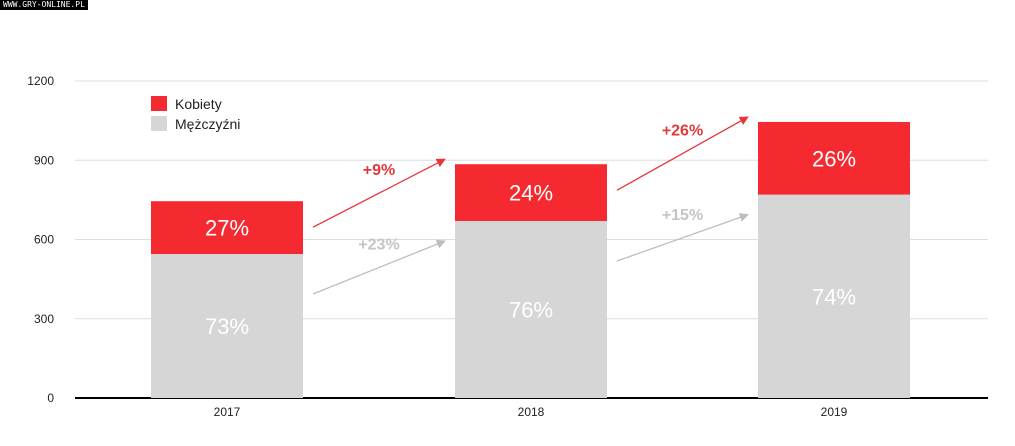 Image resolution: width=1015 pixels, height=446 pixels. What do you see at coordinates (40, 81) in the screenshot?
I see `y-tick-label: 1200` at bounding box center [40, 81].